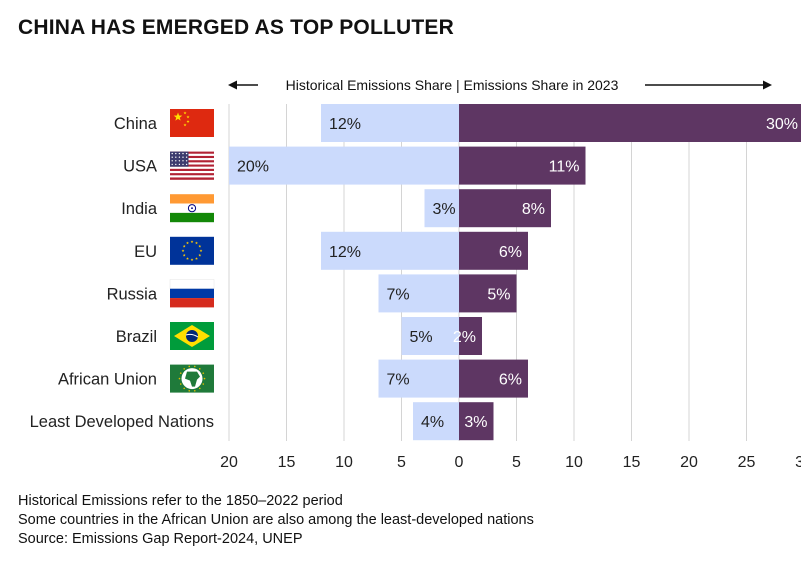  What do you see at coordinates (132, 294) in the screenshot?
I see `category-label: Russia` at bounding box center [132, 294].